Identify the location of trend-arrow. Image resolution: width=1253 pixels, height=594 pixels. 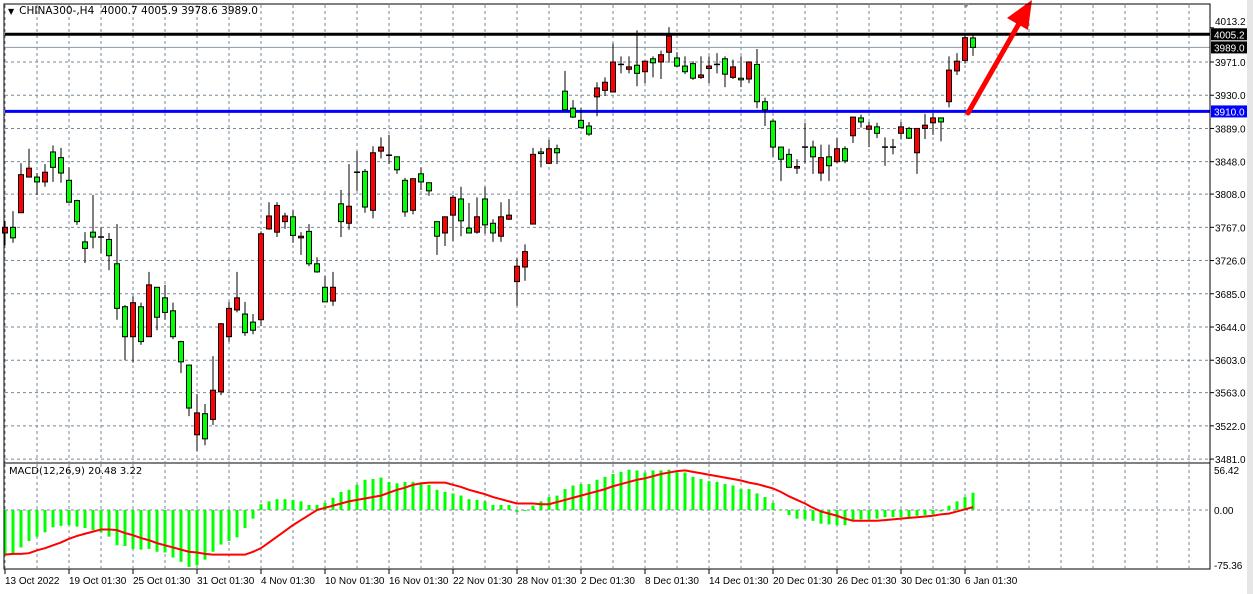
(998, 58).